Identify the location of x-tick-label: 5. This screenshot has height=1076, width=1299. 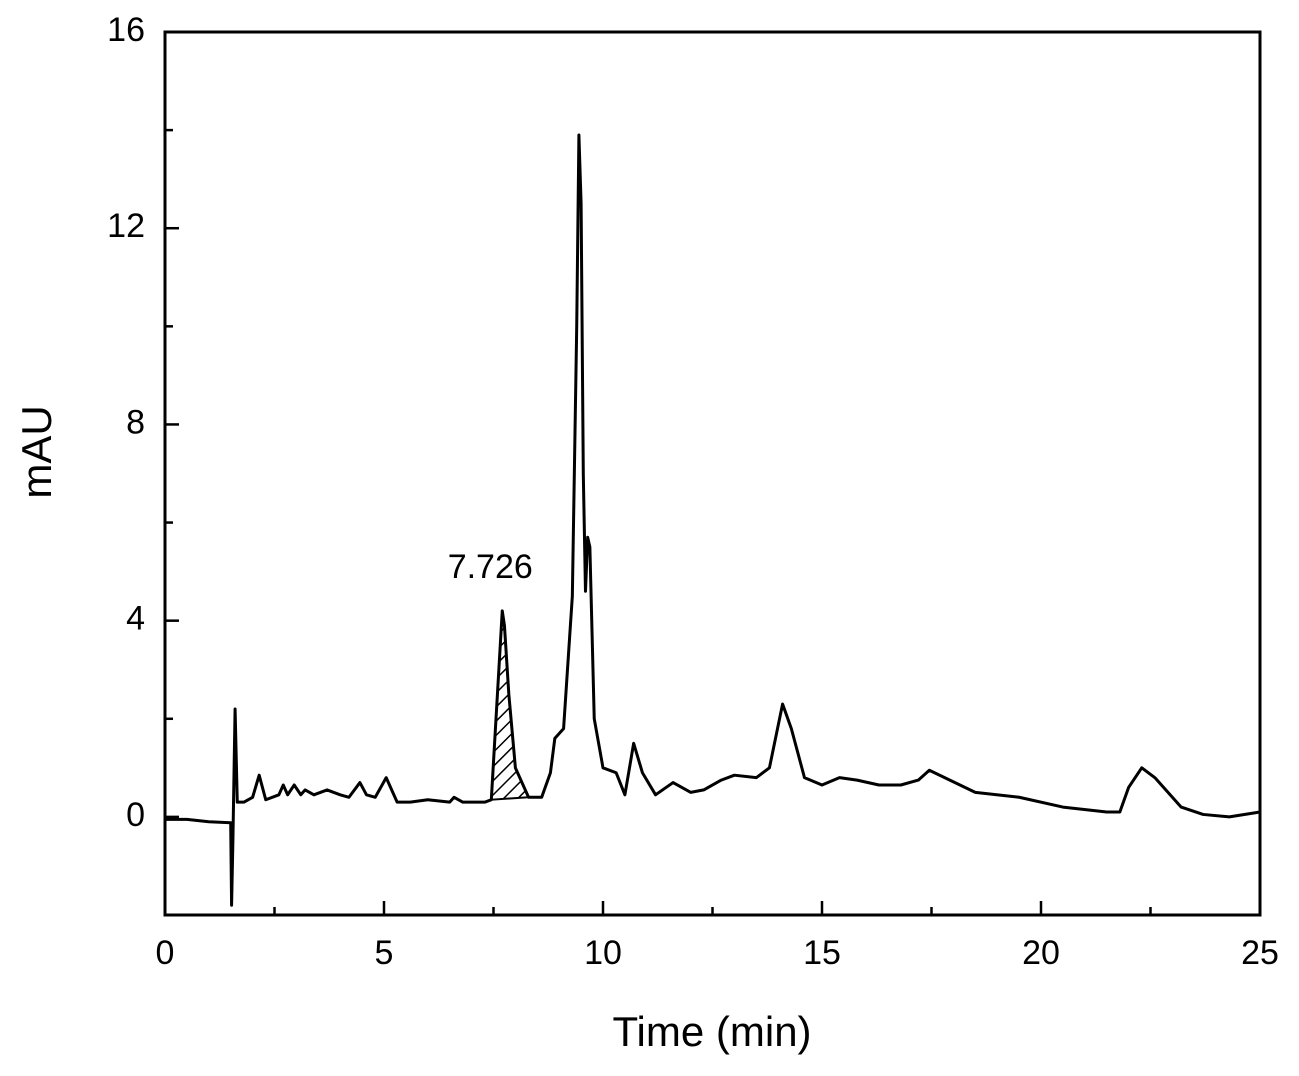
(384, 953).